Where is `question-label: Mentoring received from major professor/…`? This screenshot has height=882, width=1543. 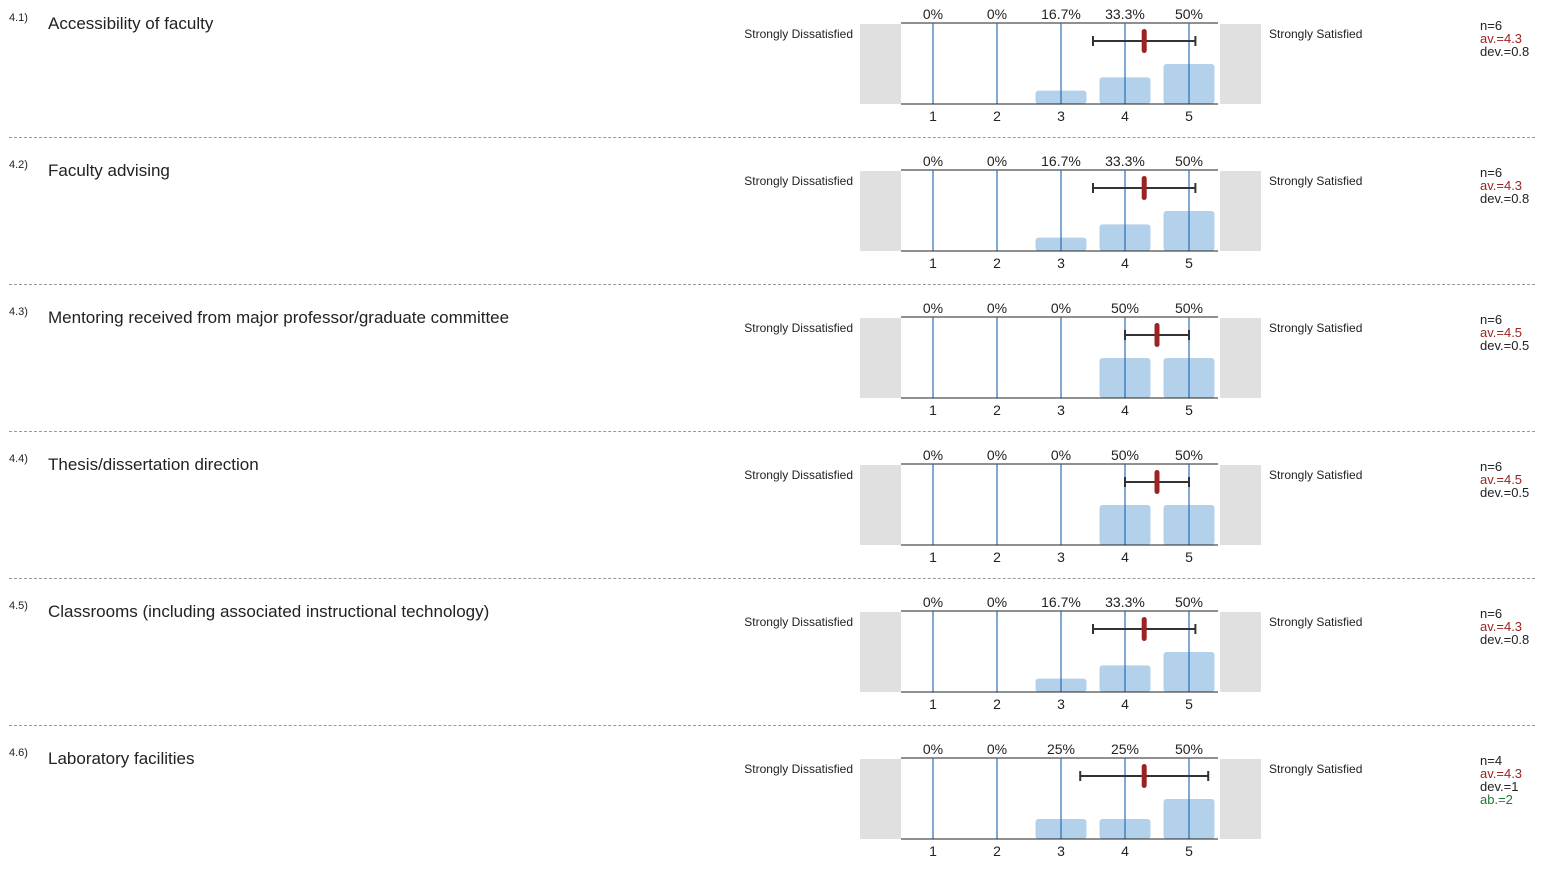
question-label: Mentoring received from major professor/… is located at coordinates (279, 317).